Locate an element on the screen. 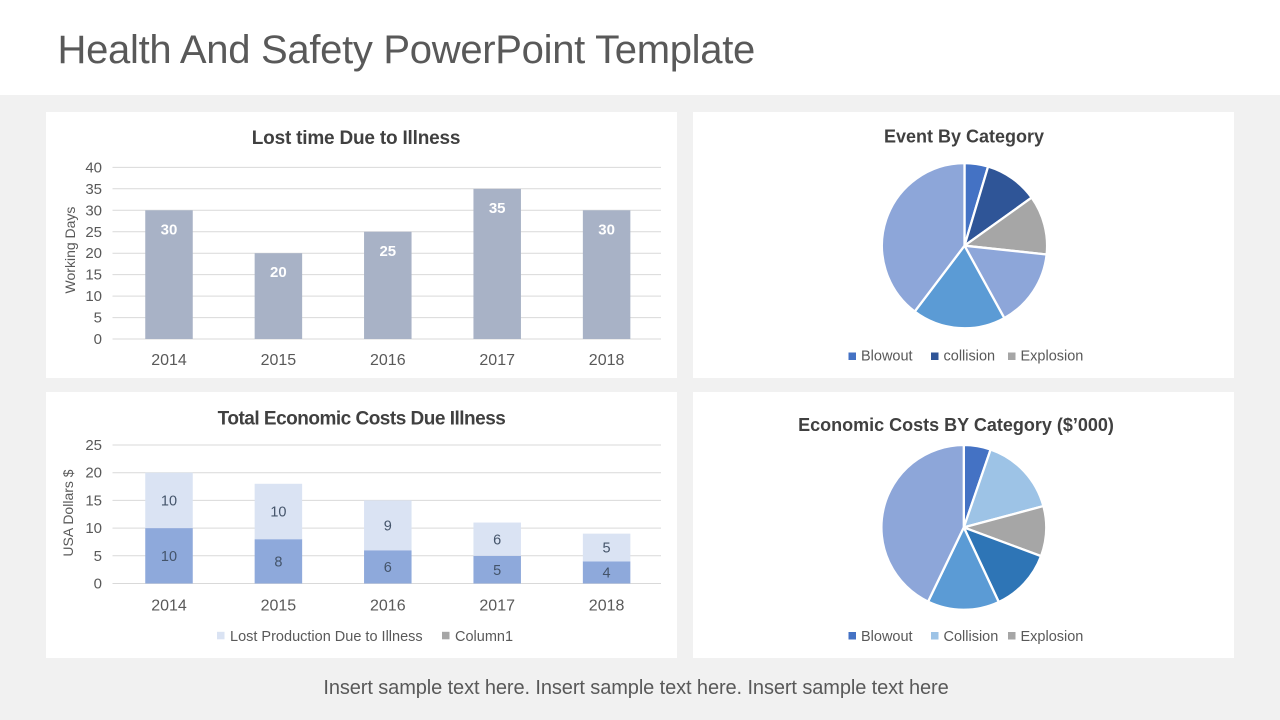  svg-text: Working Days is located at coordinates (70, 250).